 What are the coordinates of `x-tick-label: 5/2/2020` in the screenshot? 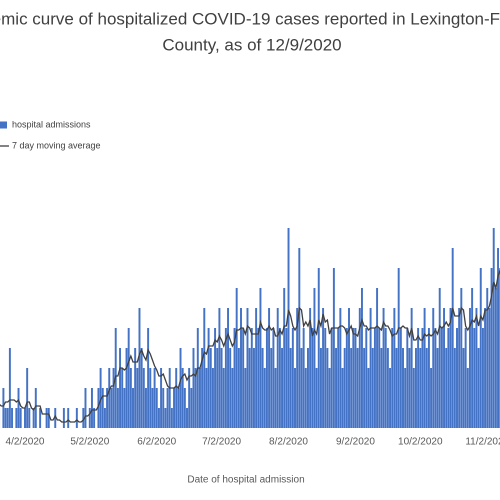 It's located at (89, 442).